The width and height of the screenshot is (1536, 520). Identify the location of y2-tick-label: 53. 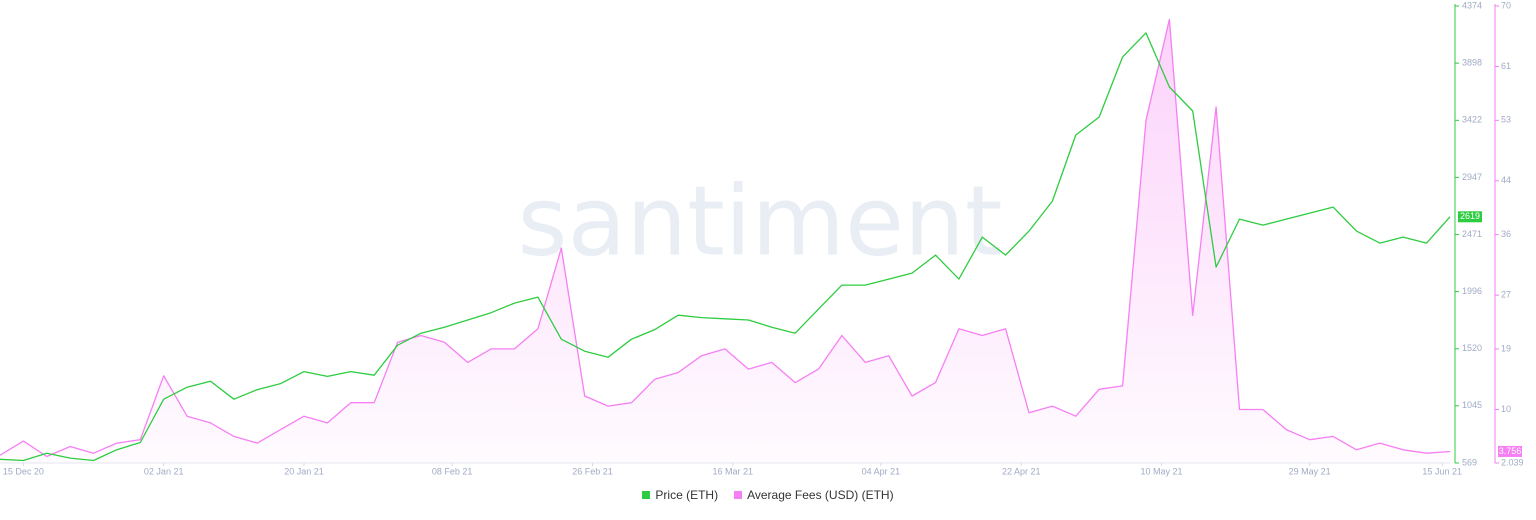
(1506, 120).